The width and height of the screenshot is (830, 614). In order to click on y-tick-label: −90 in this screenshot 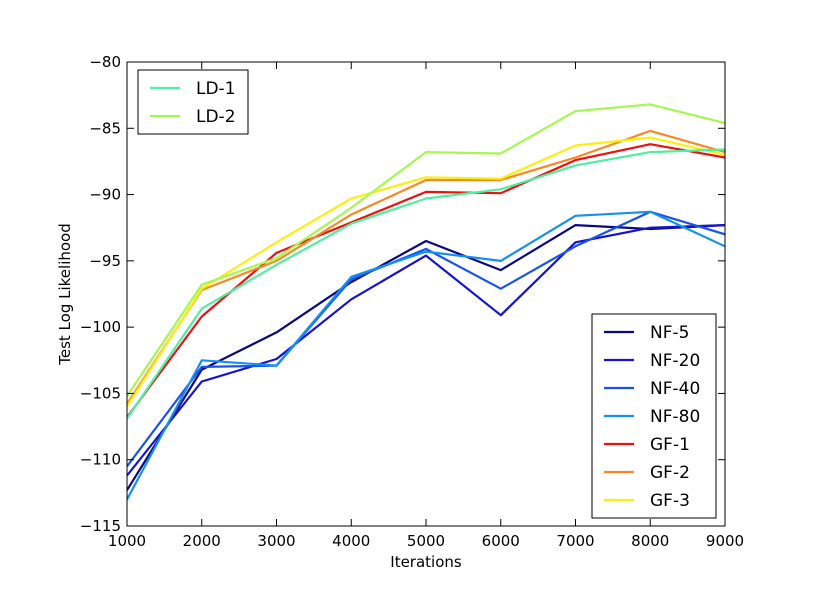, I will do `click(105, 195)`.